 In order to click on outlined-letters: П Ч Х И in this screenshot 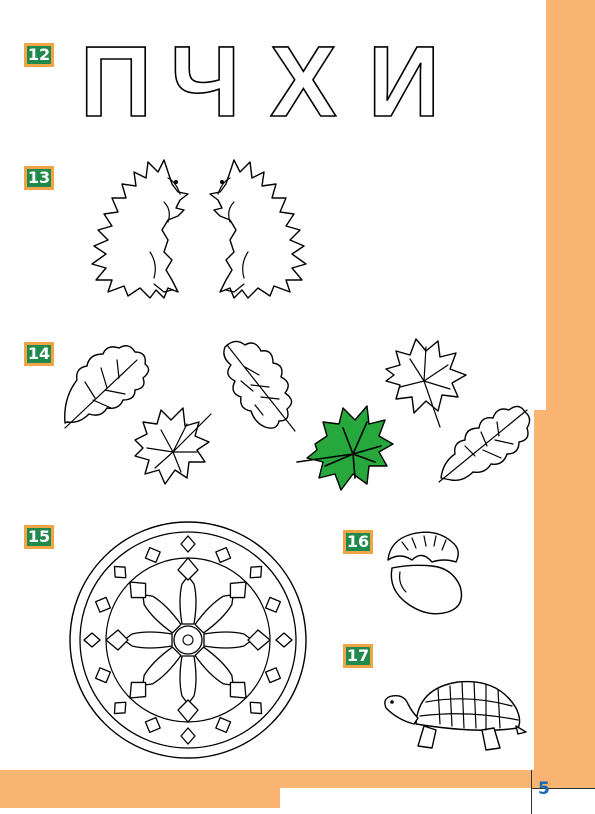, I will do `click(259, 82)`.